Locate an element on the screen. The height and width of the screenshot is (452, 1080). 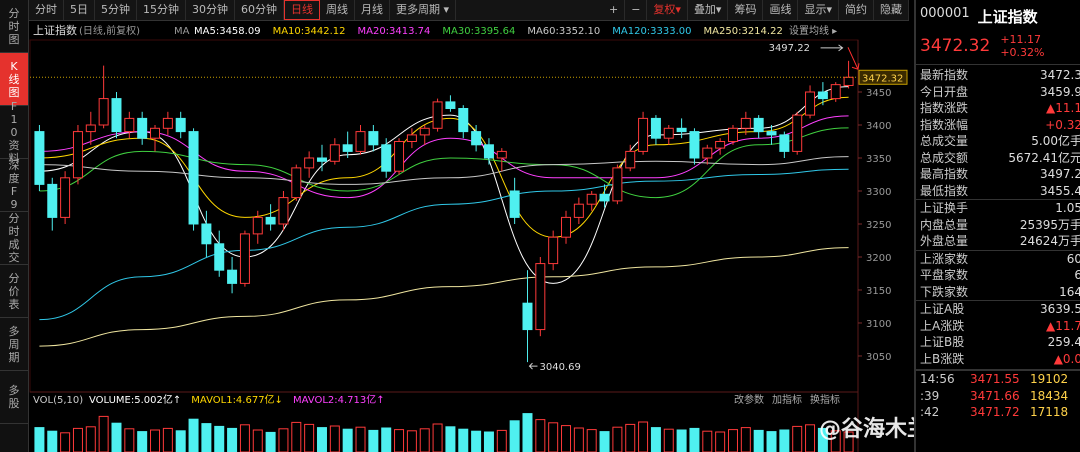
period-button: 周线 is located at coordinates (337, 10).